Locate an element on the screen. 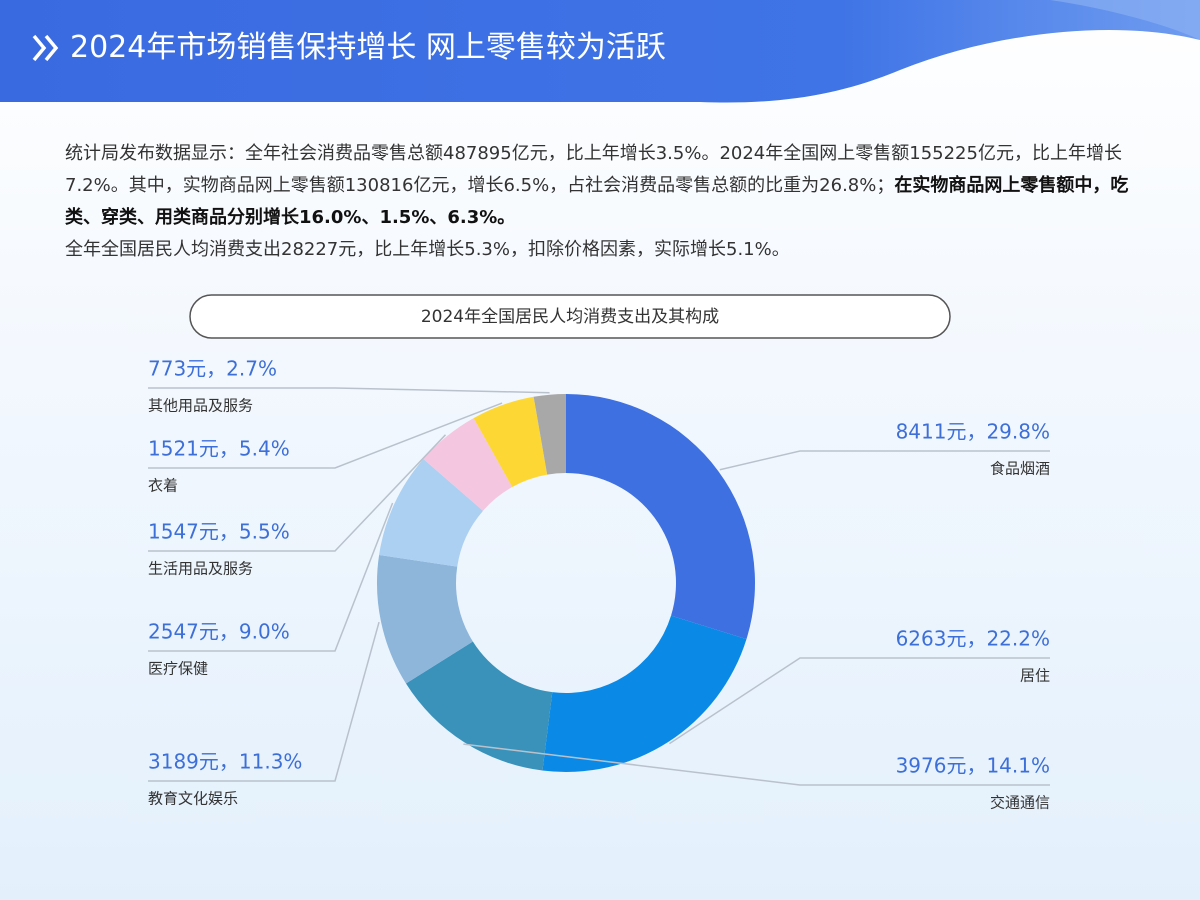 This screenshot has height=900, width=1200. header-wave is located at coordinates (1125, 20).